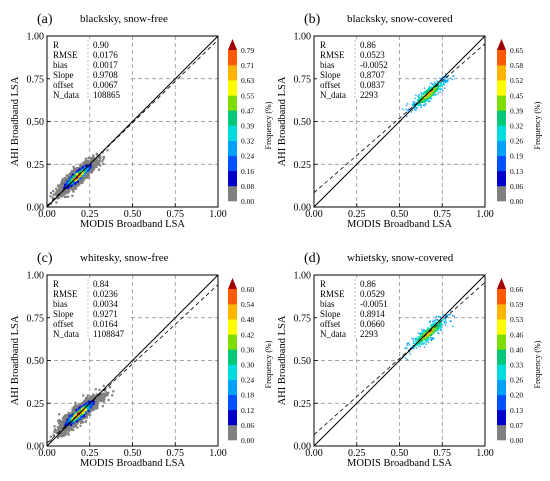 This screenshot has width=550, height=481. I want to click on panel-title: blacksky, snow-covered, so click(400, 19).